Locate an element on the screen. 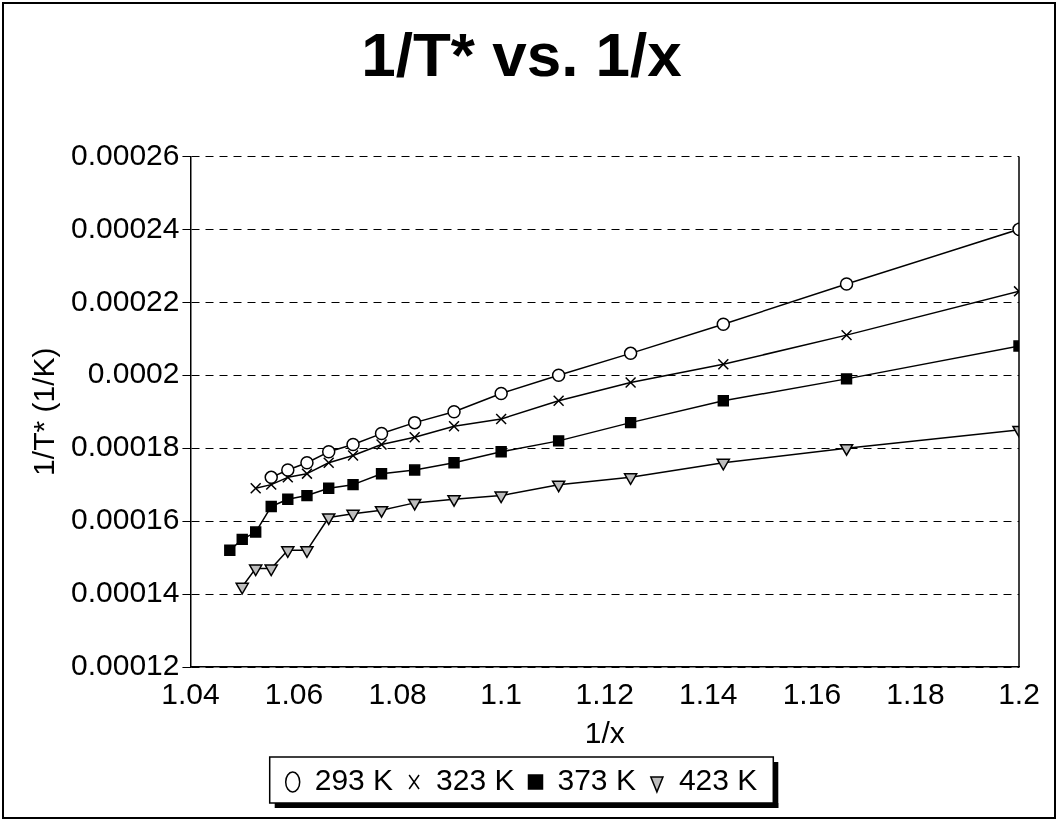  chart-title: 1/T* vs. 1/x is located at coordinates (522, 55).